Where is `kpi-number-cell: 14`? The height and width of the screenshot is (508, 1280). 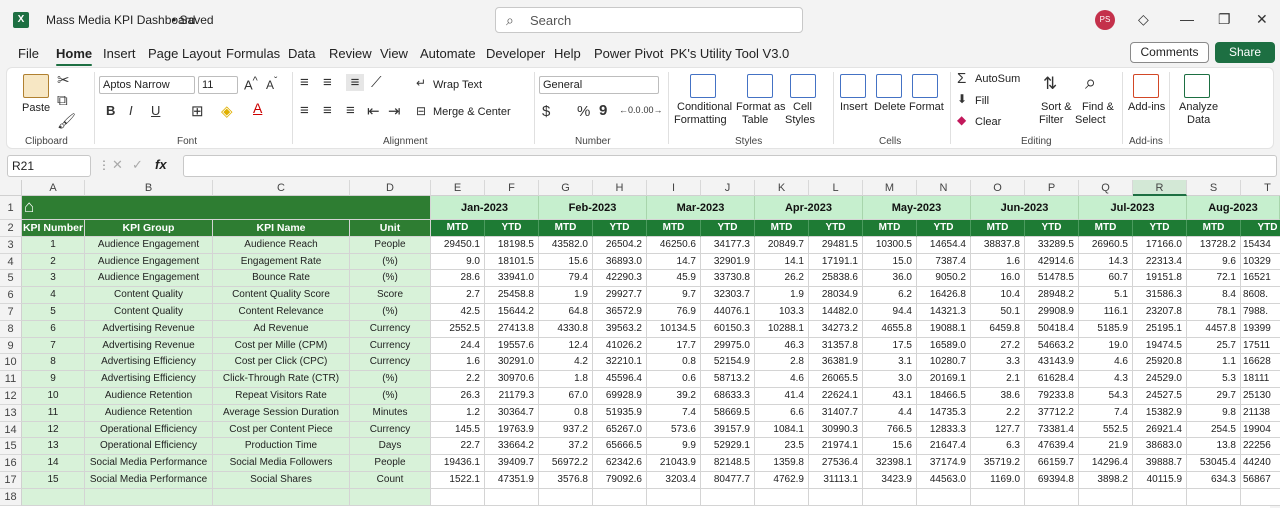
kpi-number-cell: 14 is located at coordinates (53, 463).